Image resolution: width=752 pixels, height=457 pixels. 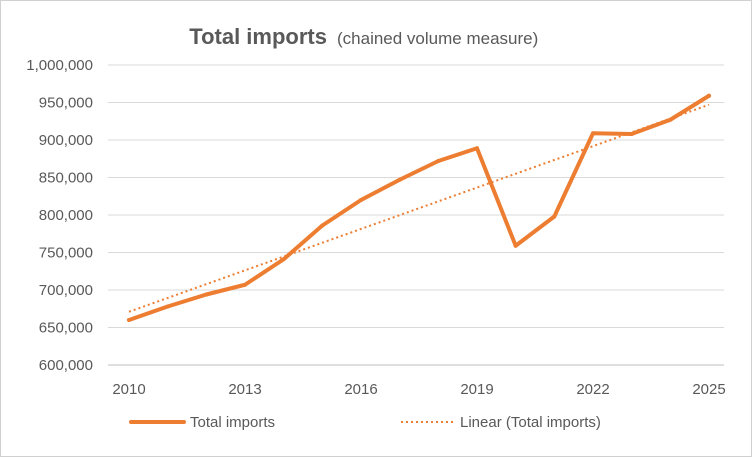 What do you see at coordinates (437, 38) in the screenshot?
I see `chart-subtitle: (chained volume measure)` at bounding box center [437, 38].